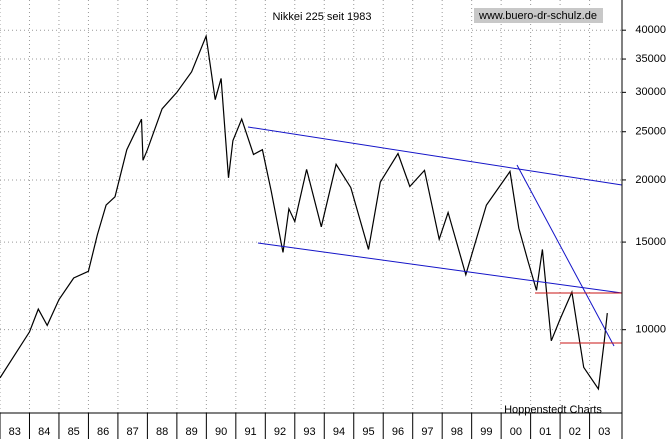 The height and width of the screenshot is (439, 669). Describe the element at coordinates (650, 59) in the screenshot. I see `y-tick-label: 35000` at that location.